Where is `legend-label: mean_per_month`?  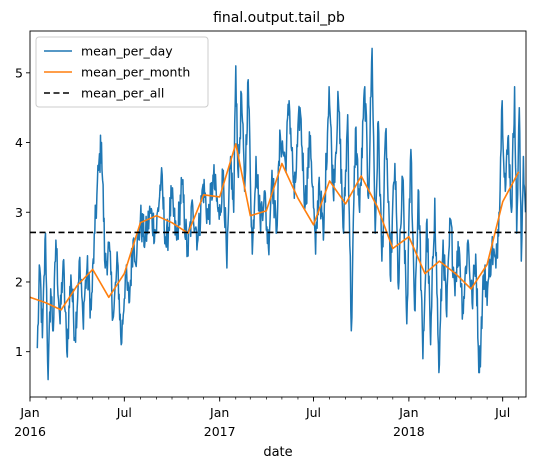 legend-label: mean_per_month is located at coordinates (135, 72).